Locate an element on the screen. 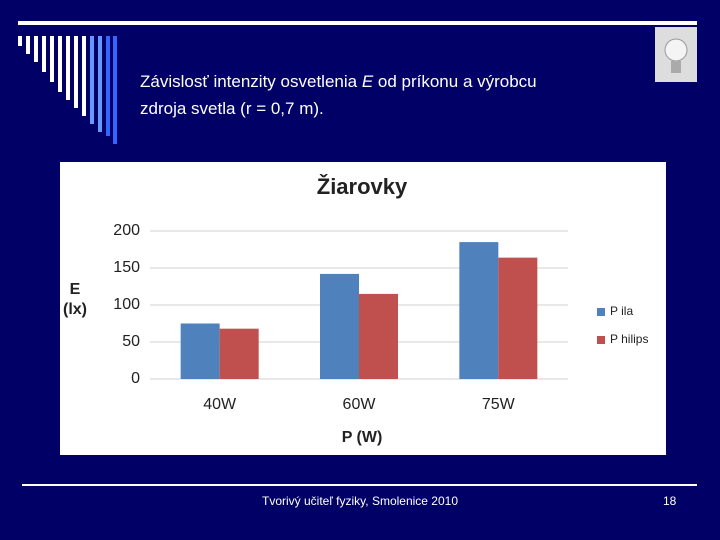  x-tick-label: 60W is located at coordinates (360, 404).